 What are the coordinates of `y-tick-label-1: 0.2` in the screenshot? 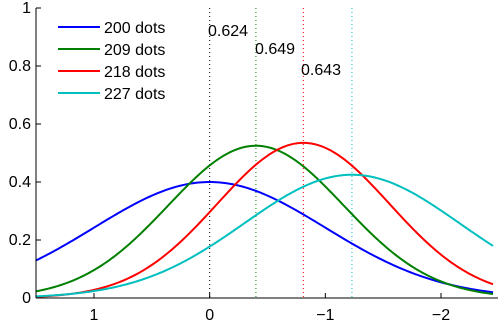 It's located at (20, 240).